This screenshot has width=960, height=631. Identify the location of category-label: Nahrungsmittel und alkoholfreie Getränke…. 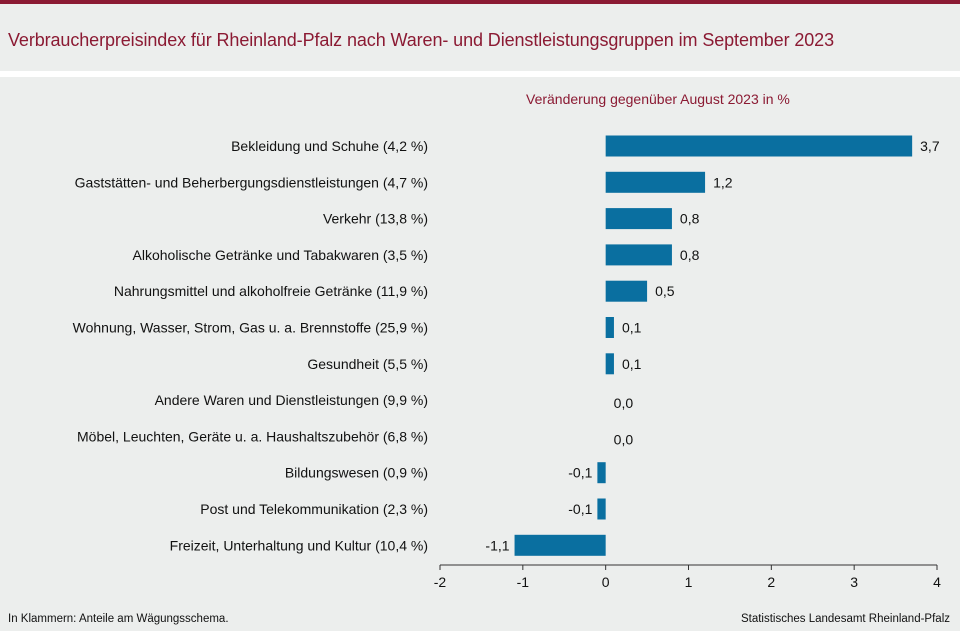
(271, 291).